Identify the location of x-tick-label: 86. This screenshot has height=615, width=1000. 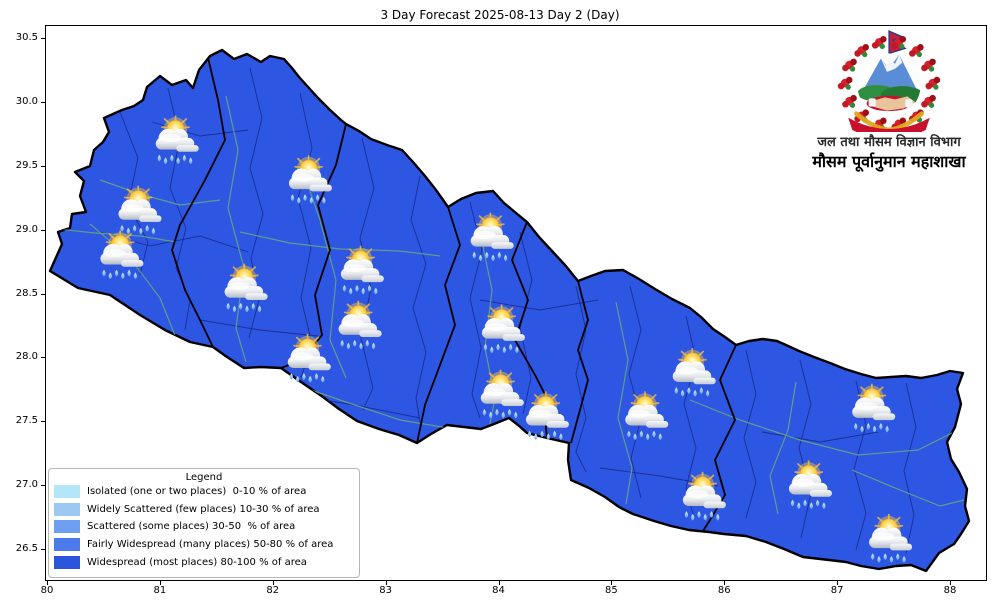
(724, 590).